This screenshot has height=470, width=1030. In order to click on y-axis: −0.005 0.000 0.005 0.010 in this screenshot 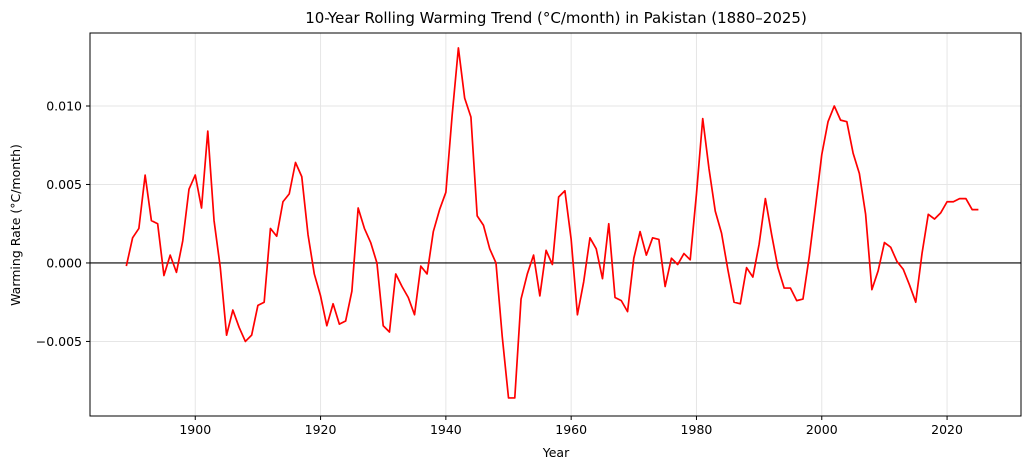, I will do `click(63, 223)`.